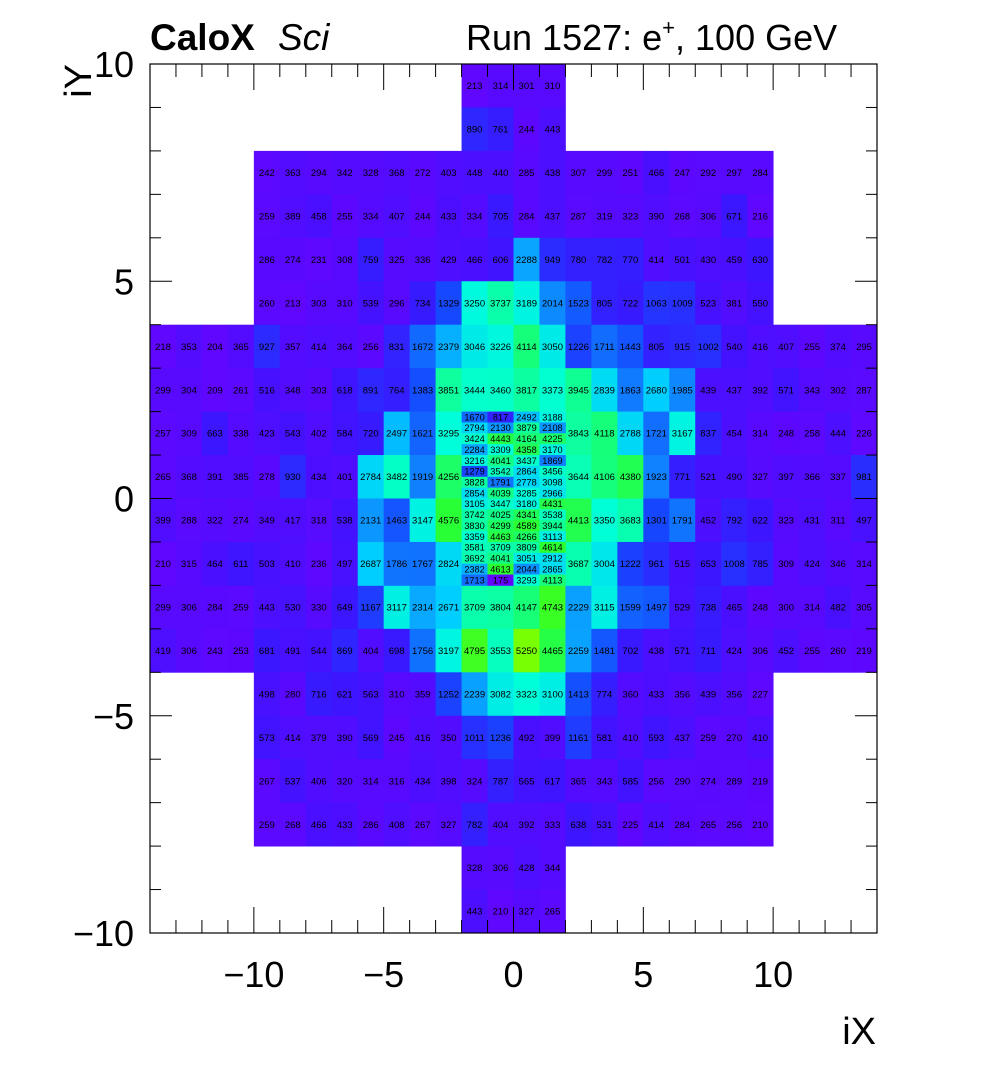 The image size is (996, 1072). I want to click on cell-value-label: 630, so click(760, 260).